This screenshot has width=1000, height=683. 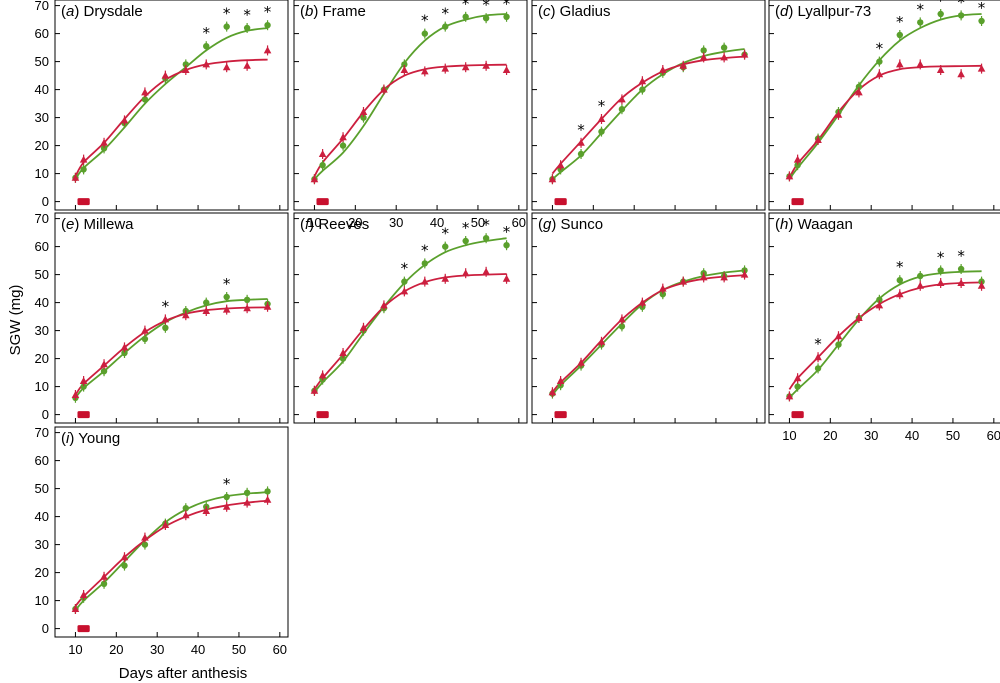 I want to click on x-tick-label: 10, so click(x=314, y=222).